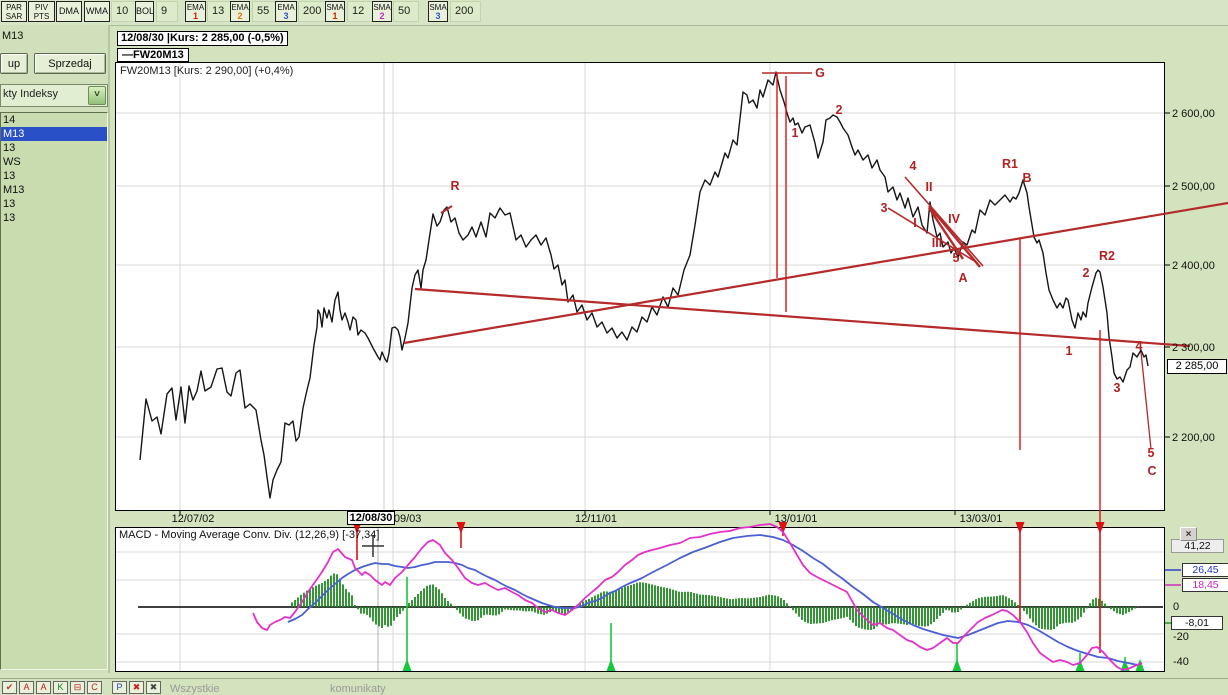 The image size is (1228, 695). I want to click on legend-dash-icon: —, so click(127, 55).